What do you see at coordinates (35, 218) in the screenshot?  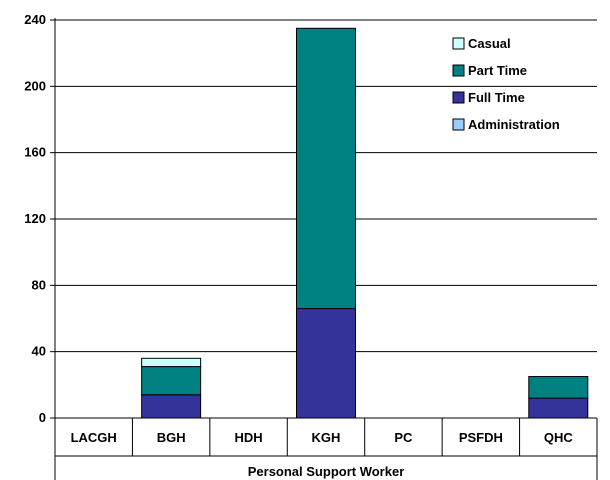 I see `y-tick-label: 120` at bounding box center [35, 218].